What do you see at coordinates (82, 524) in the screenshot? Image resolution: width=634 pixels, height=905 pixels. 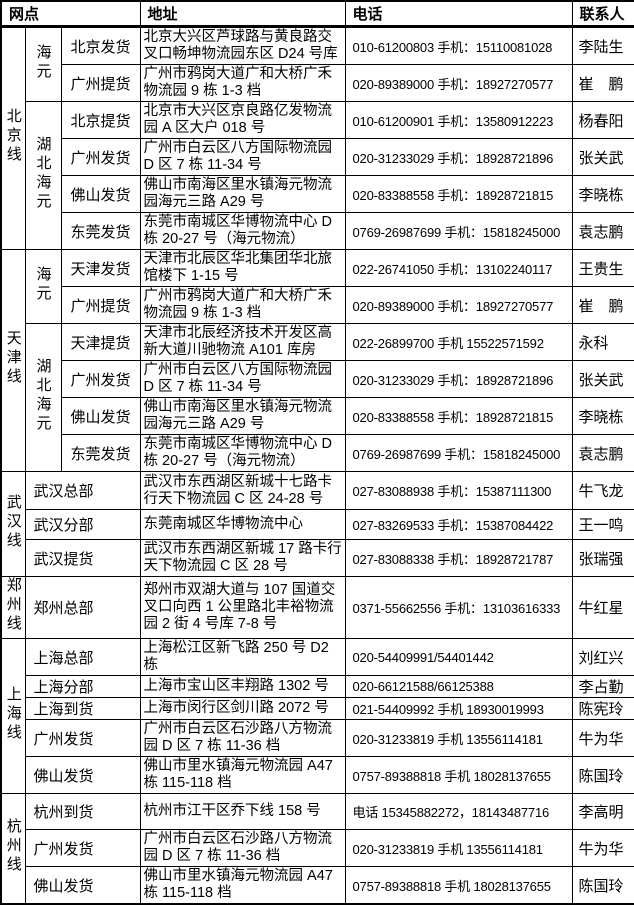 I see `branch-cell: 武汉分部` at bounding box center [82, 524].